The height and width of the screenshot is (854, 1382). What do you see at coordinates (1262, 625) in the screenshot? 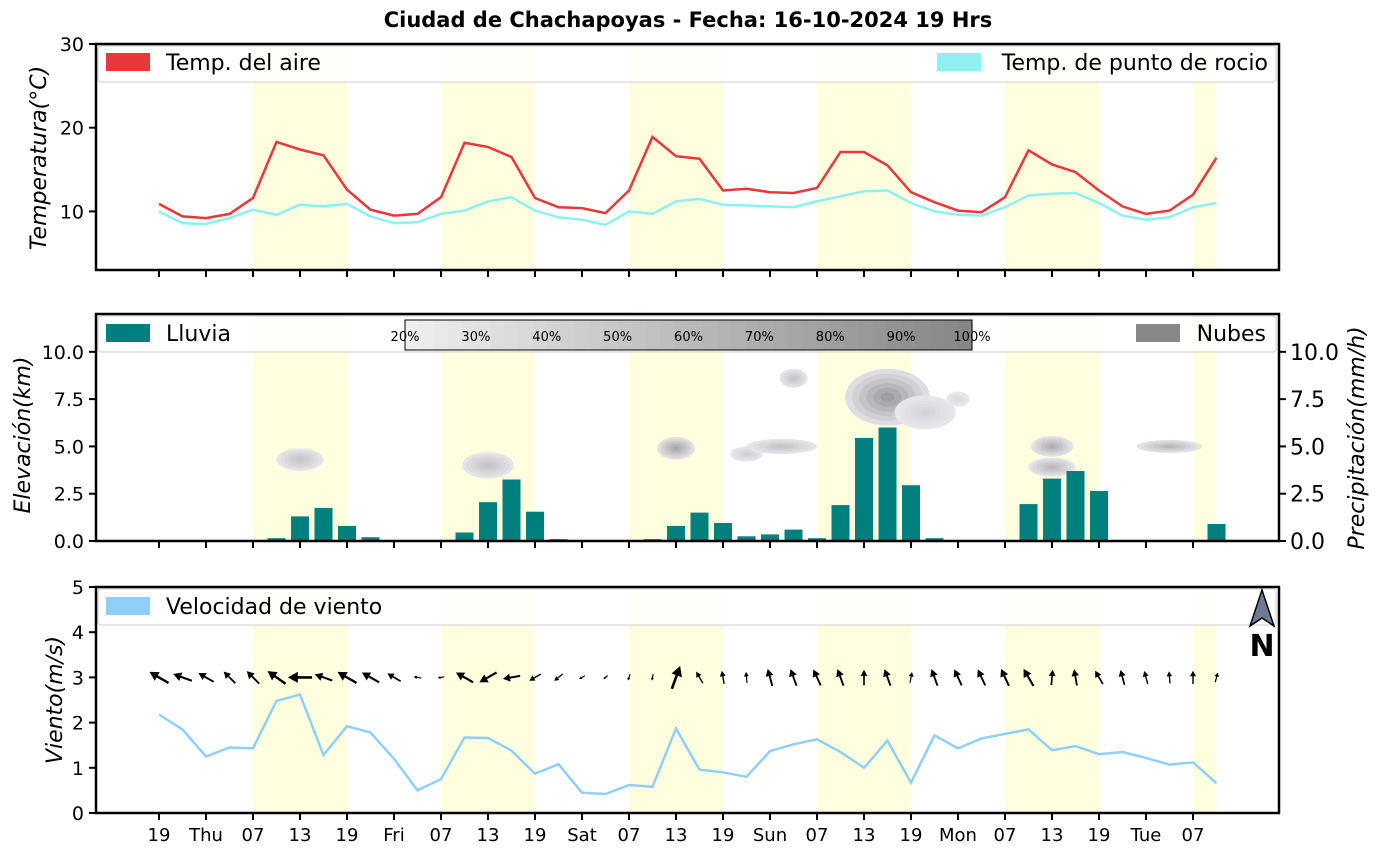
I see `north-arrow-icon: N` at bounding box center [1262, 625].